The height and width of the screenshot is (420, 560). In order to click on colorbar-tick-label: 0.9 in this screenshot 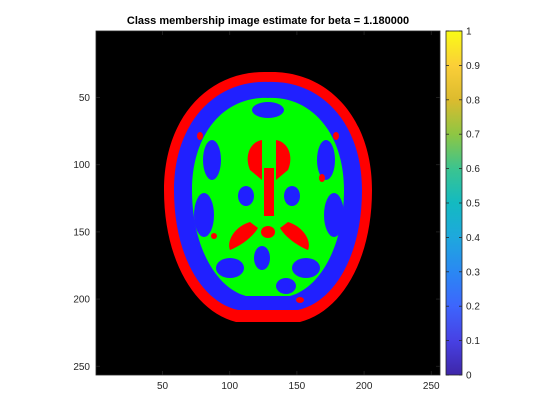, I will do `click(473, 66)`.